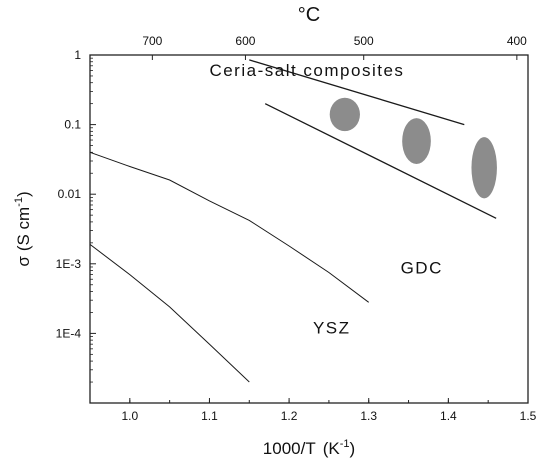 The image size is (539, 465). Describe the element at coordinates (209, 416) in the screenshot. I see `x-tick-label: 1.1` at that location.